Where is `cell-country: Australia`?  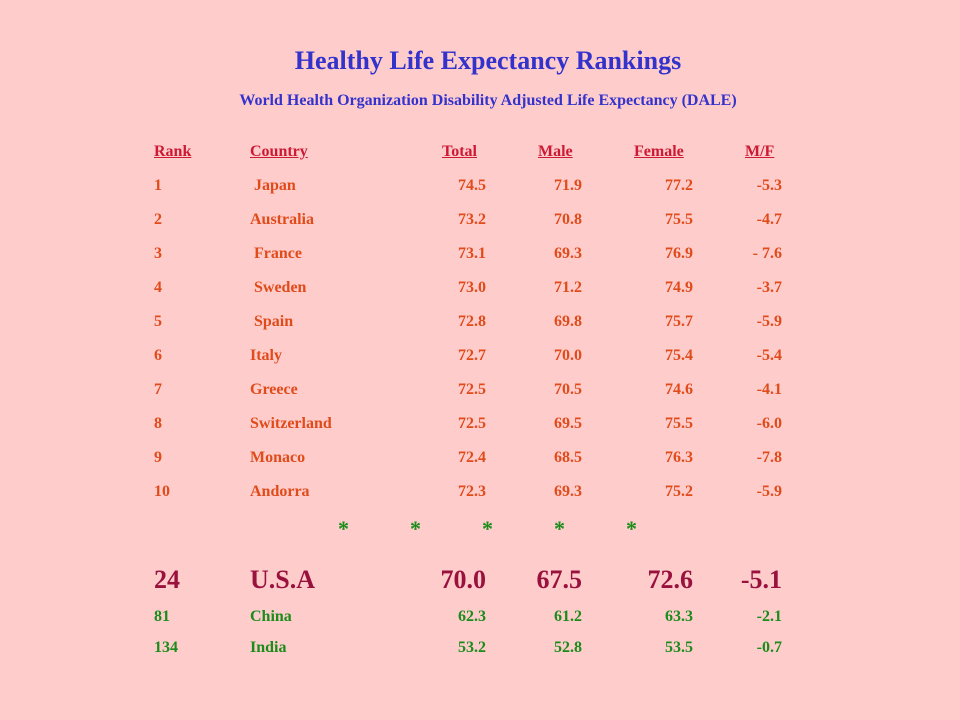
cell-country: Australia is located at coordinates (282, 219).